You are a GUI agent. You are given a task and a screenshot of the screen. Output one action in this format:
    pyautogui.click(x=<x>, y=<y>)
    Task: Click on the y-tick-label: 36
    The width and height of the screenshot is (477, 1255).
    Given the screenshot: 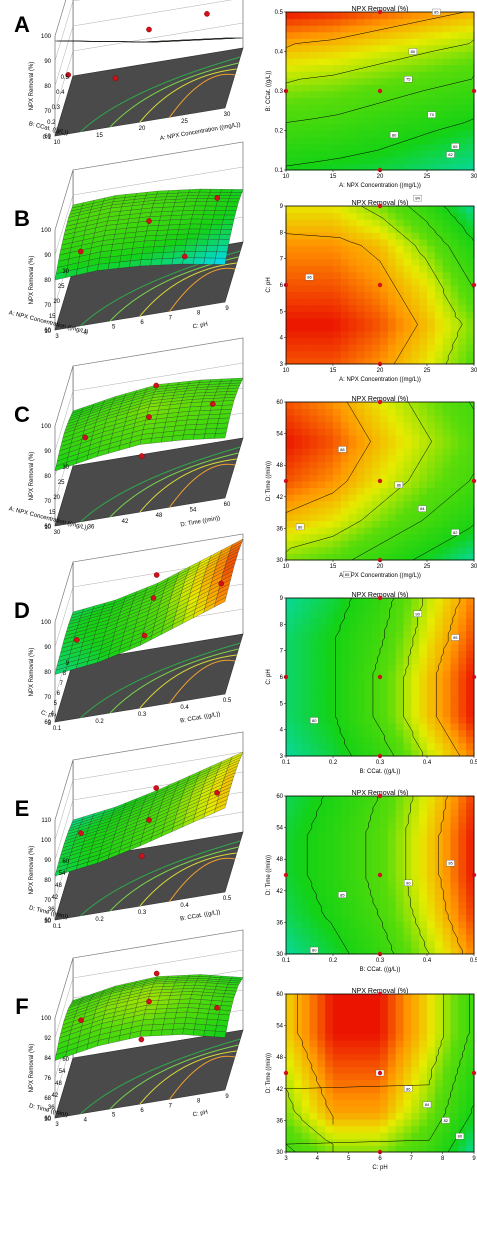 What is the action you would take?
    pyautogui.click(x=51, y=1108)
    